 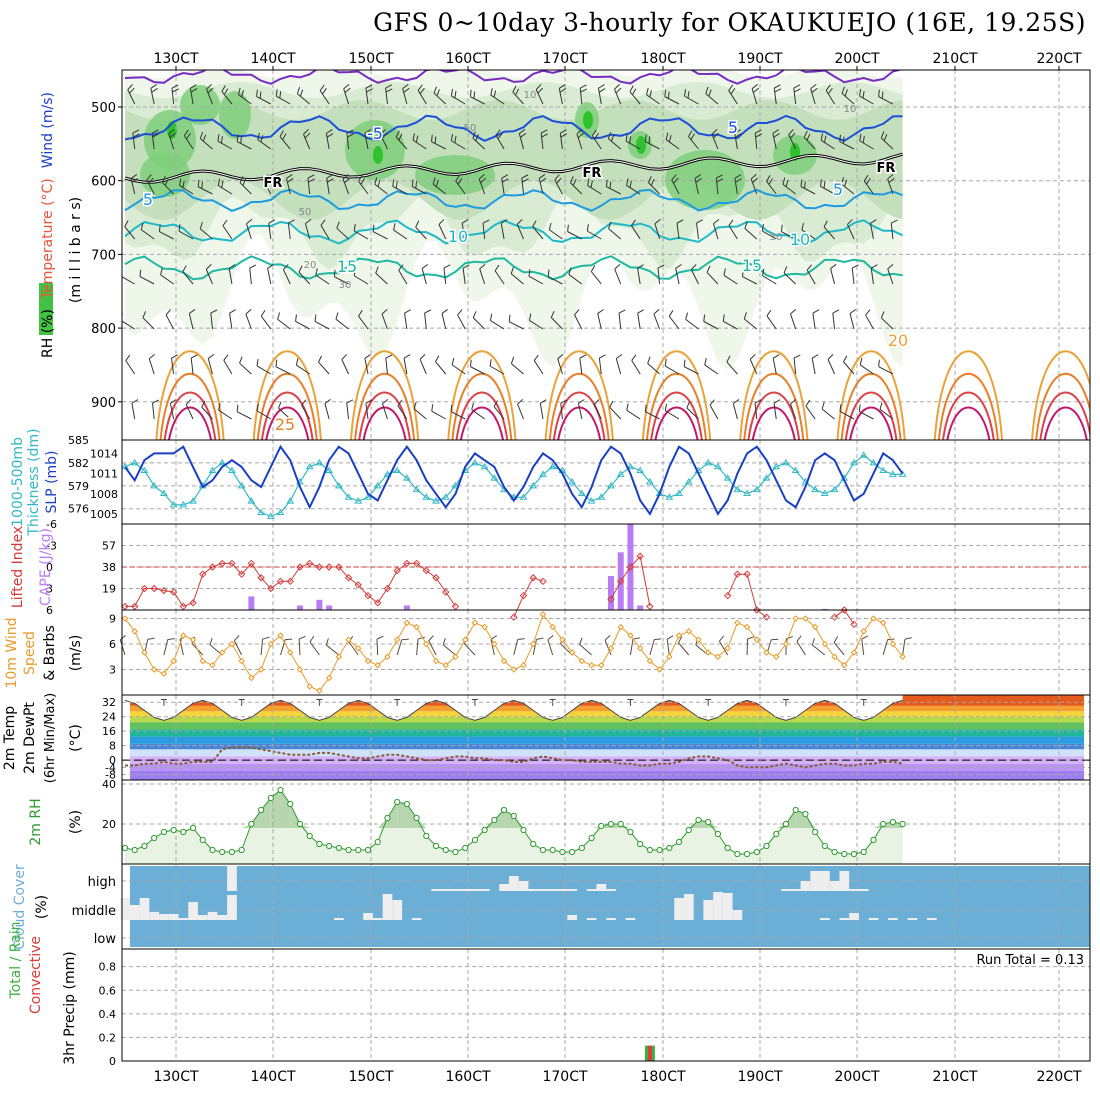 What do you see at coordinates (605, 481) in the screenshot?
I see `slp-panel` at bounding box center [605, 481].